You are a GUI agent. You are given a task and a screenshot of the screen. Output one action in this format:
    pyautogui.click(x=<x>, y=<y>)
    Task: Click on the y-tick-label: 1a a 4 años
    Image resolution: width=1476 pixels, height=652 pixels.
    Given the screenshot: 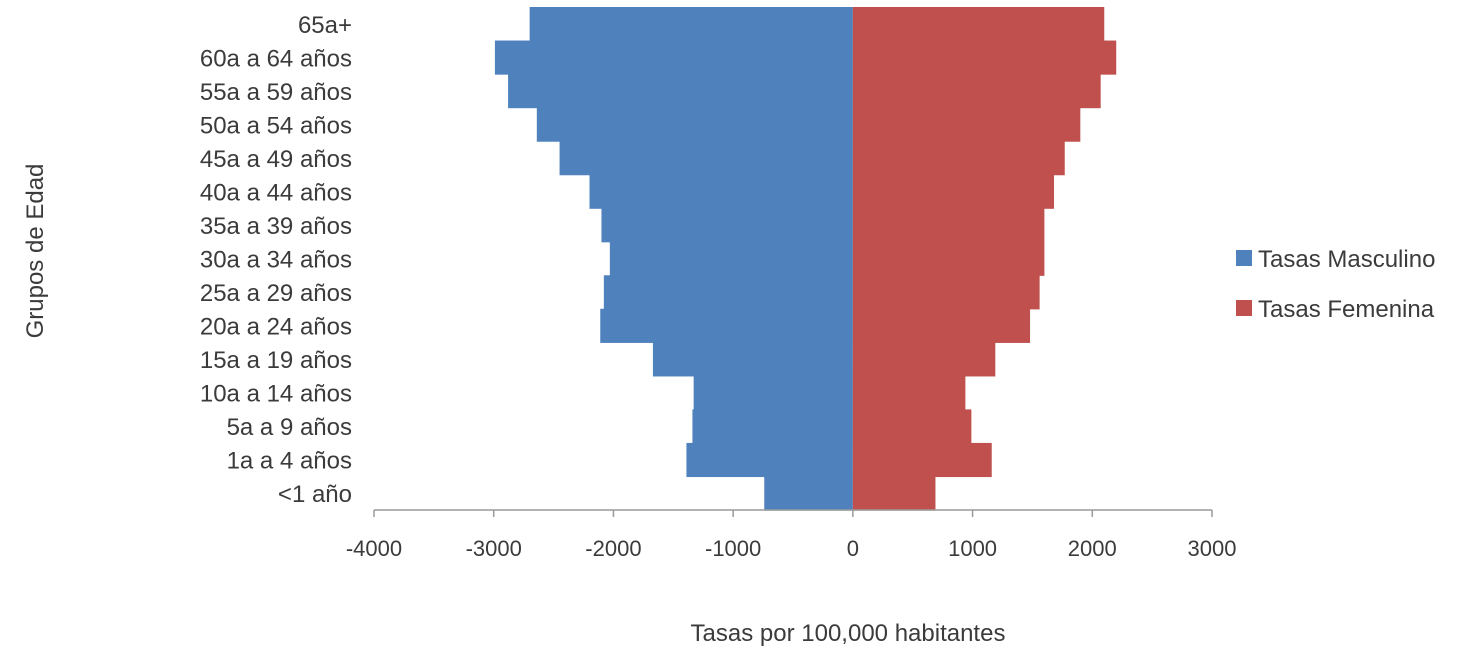 What is the action you would take?
    pyautogui.click(x=289, y=461)
    